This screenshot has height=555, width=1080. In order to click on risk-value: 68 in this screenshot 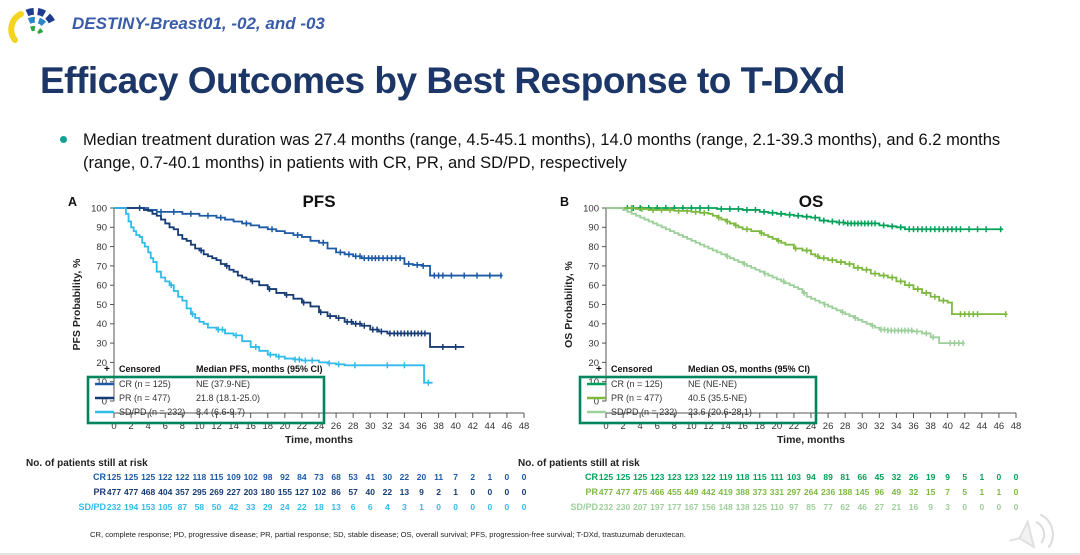, I will do `click(336, 477)`.